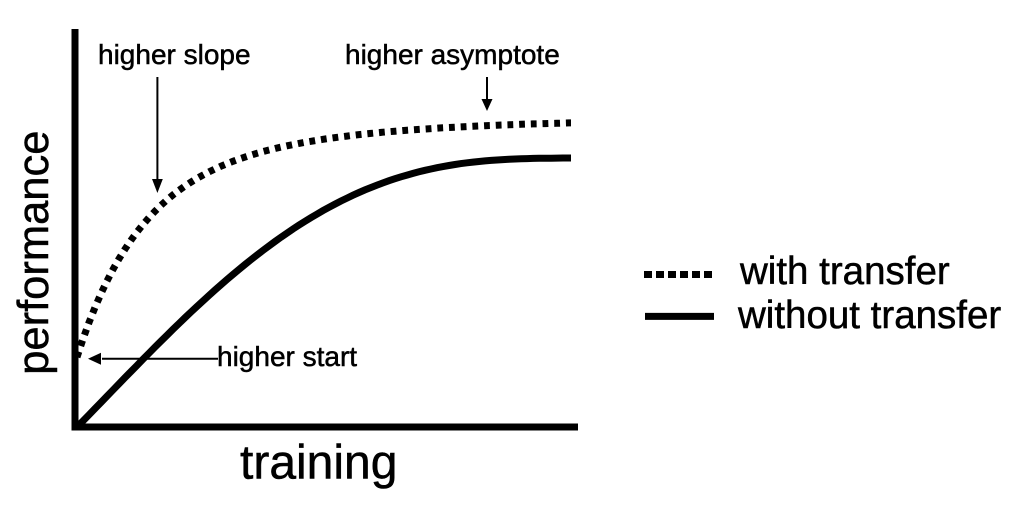 Image resolution: width=1024 pixels, height=505 pixels. What do you see at coordinates (452, 54) in the screenshot?
I see `svg-text: higher asymptote` at bounding box center [452, 54].